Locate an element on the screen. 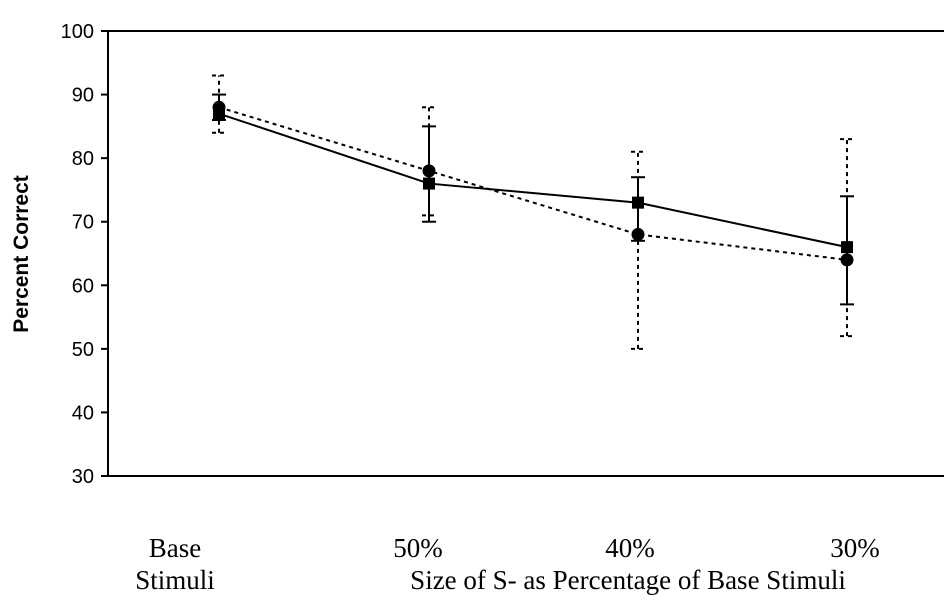  y-axis-ticks: 30 40 50 60 70 80 90 100 is located at coordinates (84, 254).